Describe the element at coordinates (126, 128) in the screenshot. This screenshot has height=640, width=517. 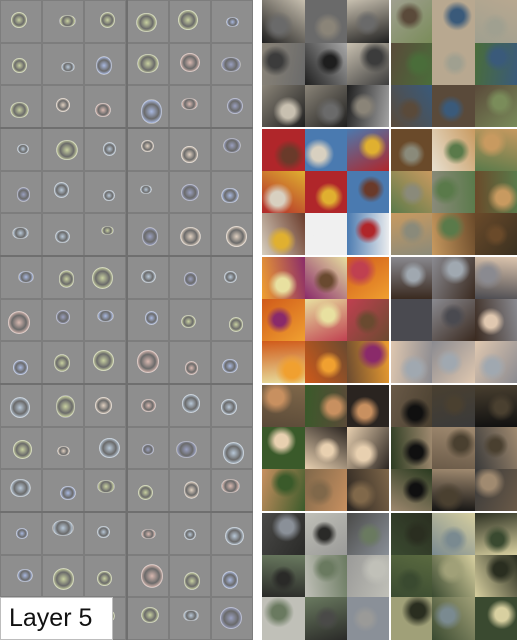
I see `vis-group-divider` at that location.